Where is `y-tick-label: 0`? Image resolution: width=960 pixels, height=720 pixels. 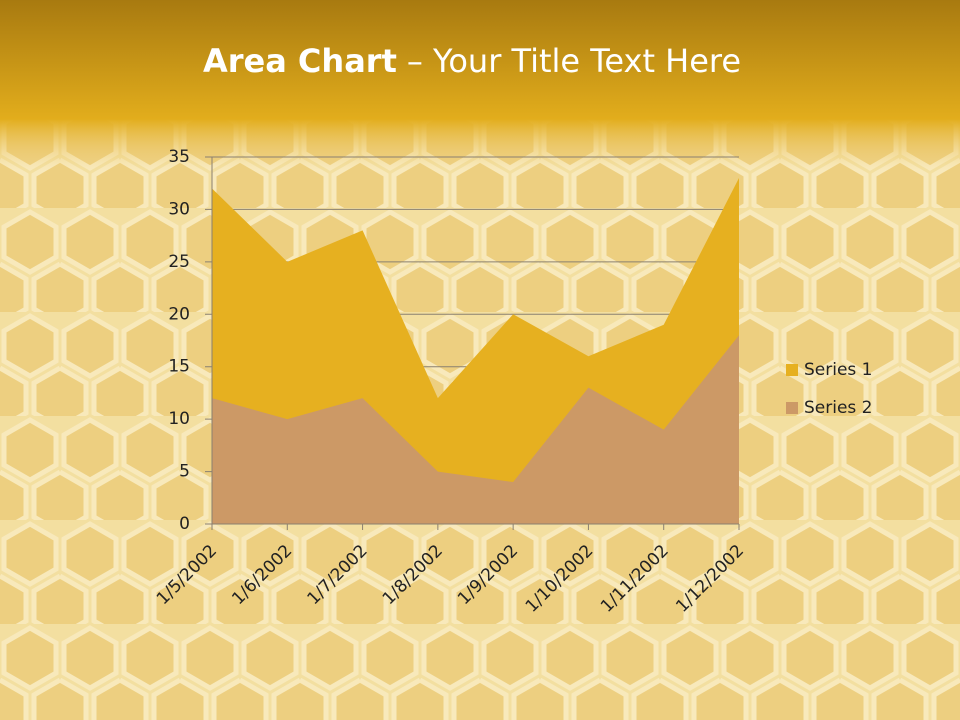
y-tick-label: 0 is located at coordinates (184, 524).